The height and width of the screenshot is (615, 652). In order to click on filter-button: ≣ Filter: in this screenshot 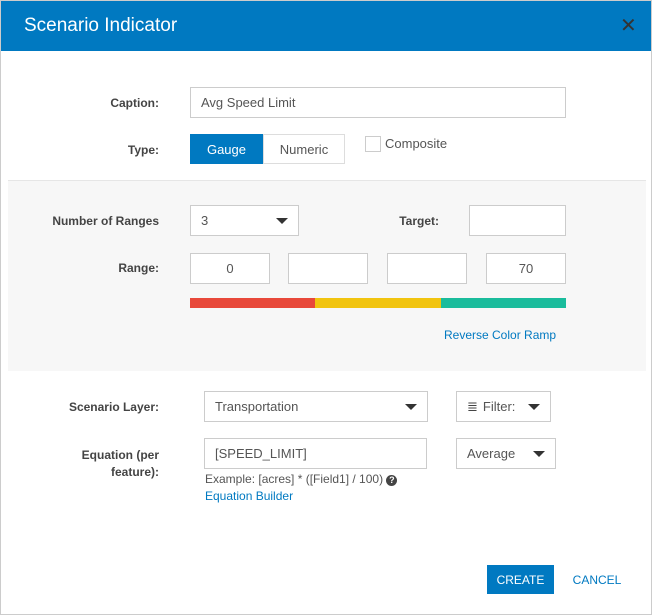, I will do `click(503, 406)`.